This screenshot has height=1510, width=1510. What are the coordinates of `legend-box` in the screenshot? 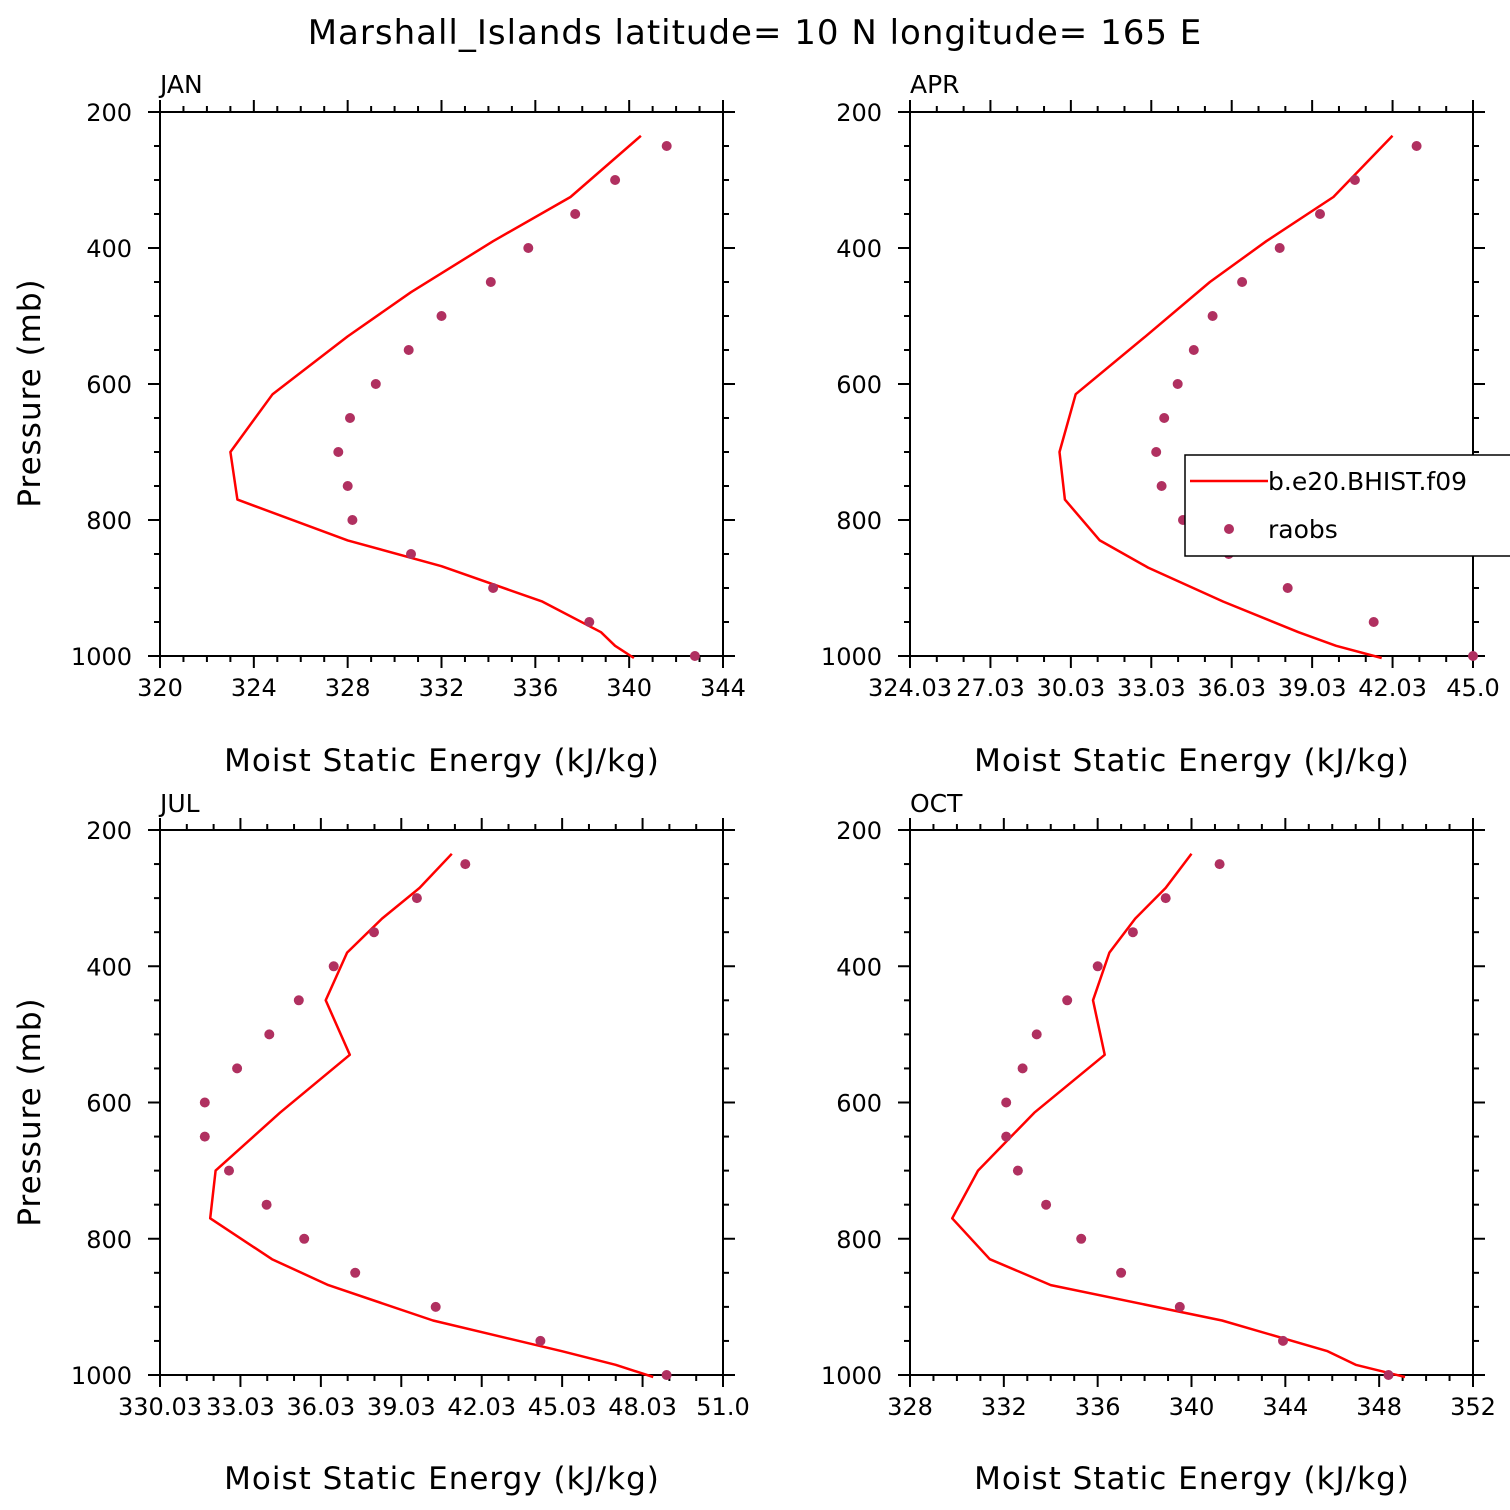 It's located at (1347, 505).